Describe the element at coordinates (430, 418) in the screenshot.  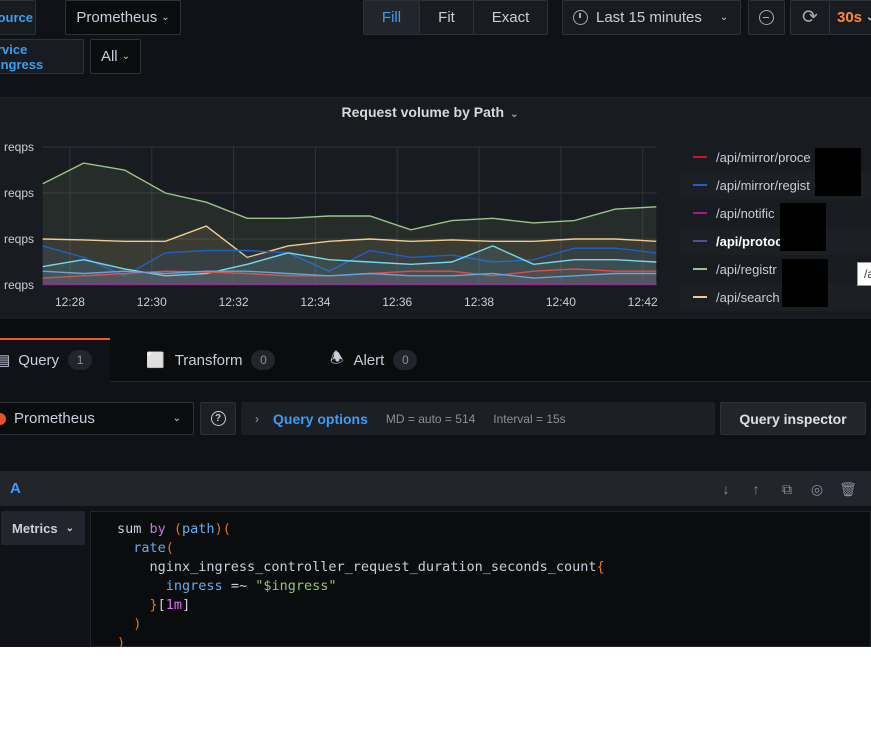
I see `max-data-points: MD = auto = 514` at that location.